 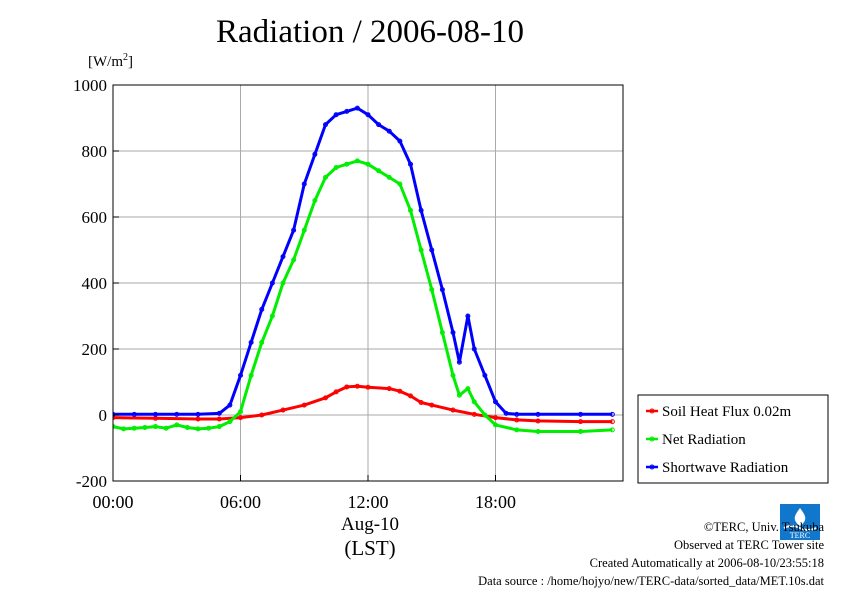 I want to click on x-tick-label: 00:00, so click(x=112, y=502).